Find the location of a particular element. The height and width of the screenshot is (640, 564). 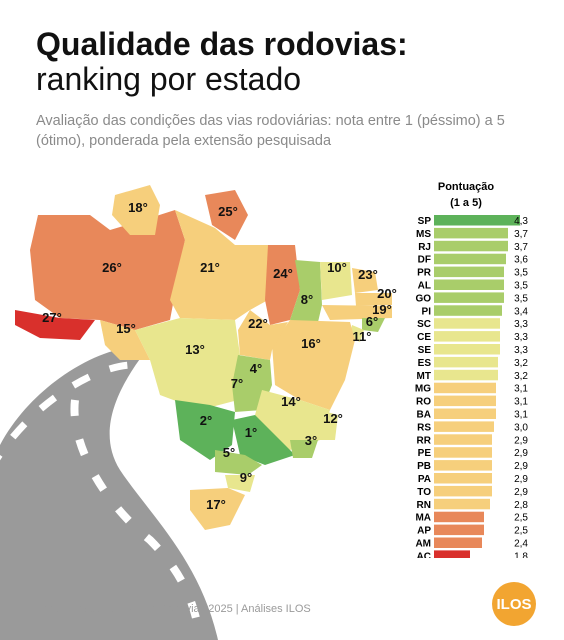

state-ms is located at coordinates (205, 430).